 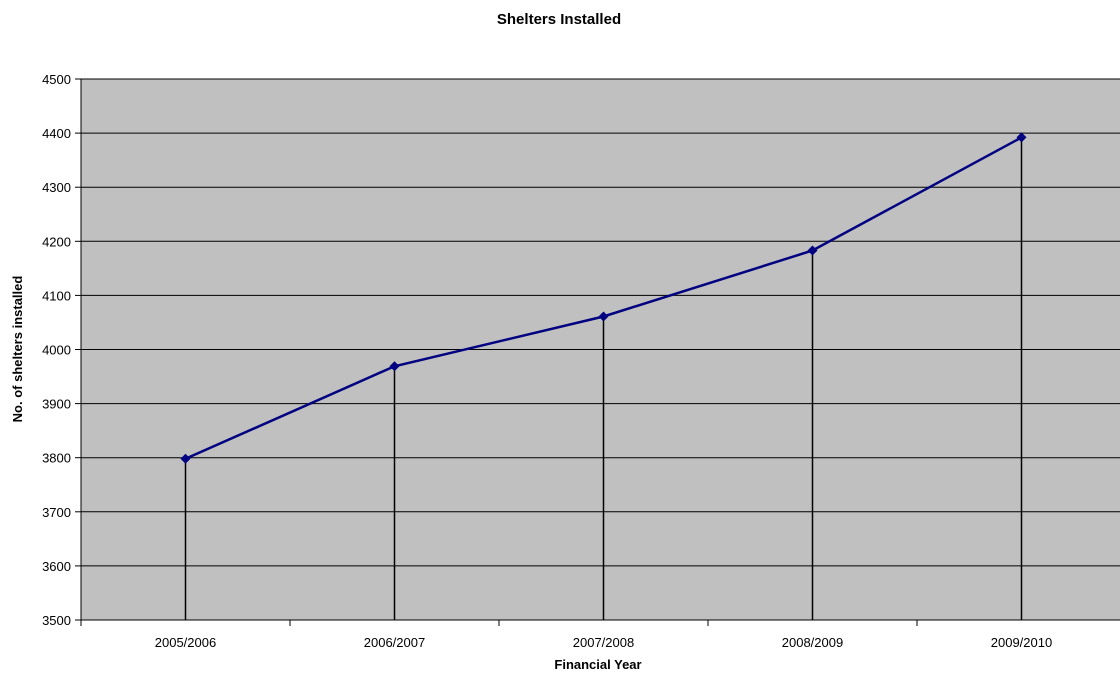 What do you see at coordinates (1021, 642) in the screenshot?
I see `x-tick-label: 2009/2010` at bounding box center [1021, 642].